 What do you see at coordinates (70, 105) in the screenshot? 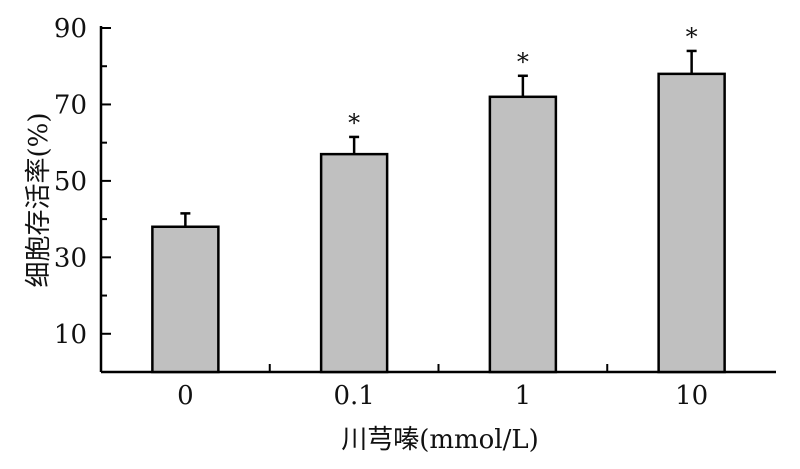
I see `y-tick-label: 70` at bounding box center [70, 105].